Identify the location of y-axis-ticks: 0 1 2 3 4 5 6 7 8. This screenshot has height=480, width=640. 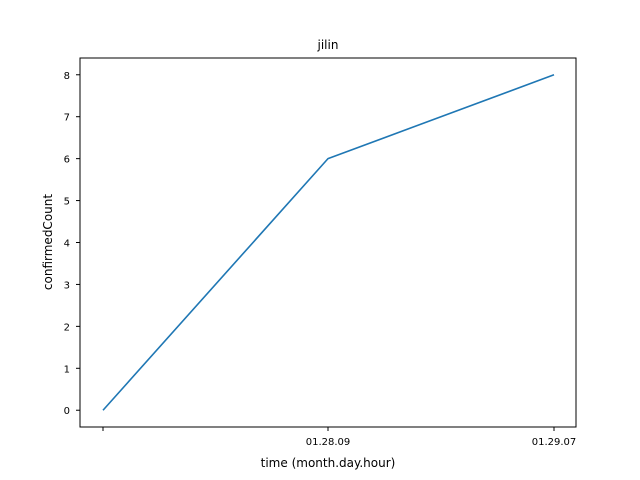
(72, 244).